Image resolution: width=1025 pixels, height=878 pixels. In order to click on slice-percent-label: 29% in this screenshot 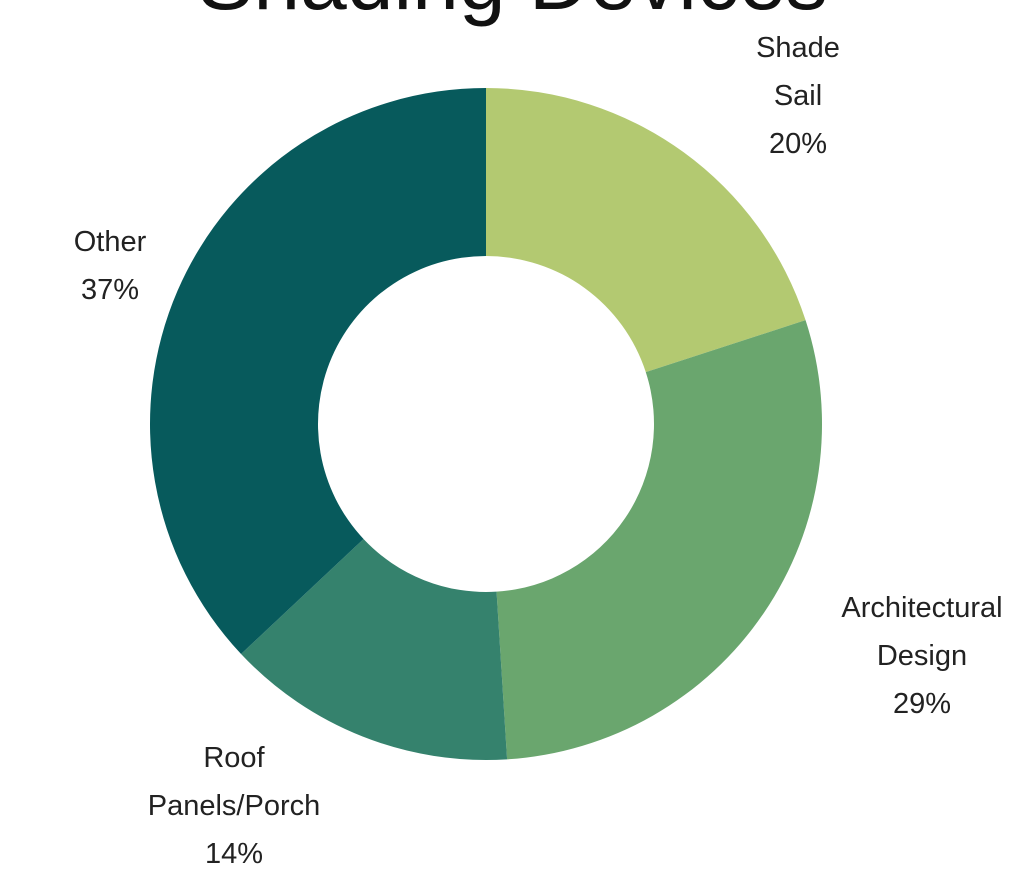, I will do `click(922, 704)`.